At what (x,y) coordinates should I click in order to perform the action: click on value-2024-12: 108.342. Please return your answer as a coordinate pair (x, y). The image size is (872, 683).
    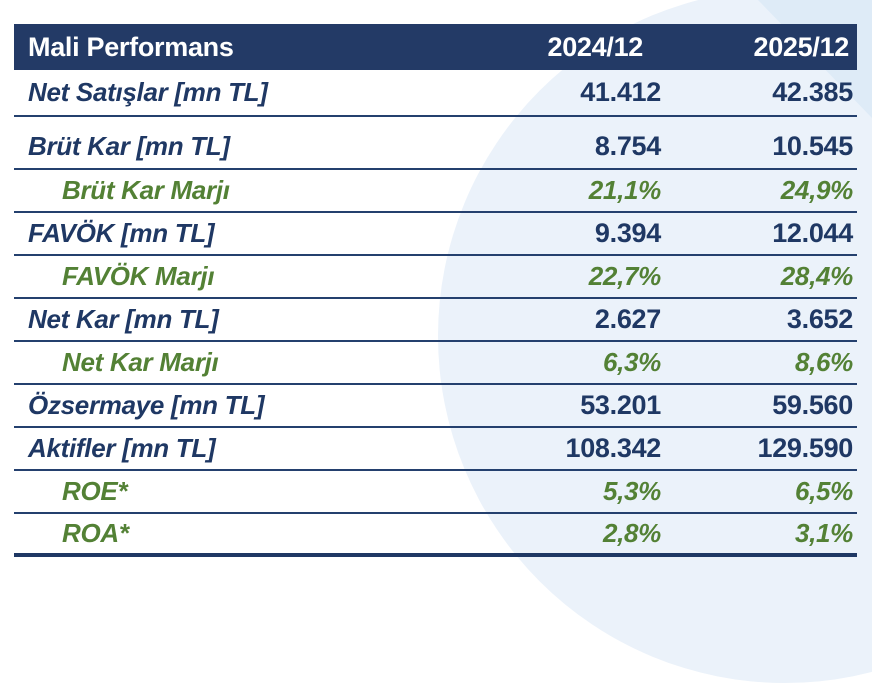
    Looking at the image, I should click on (613, 448).